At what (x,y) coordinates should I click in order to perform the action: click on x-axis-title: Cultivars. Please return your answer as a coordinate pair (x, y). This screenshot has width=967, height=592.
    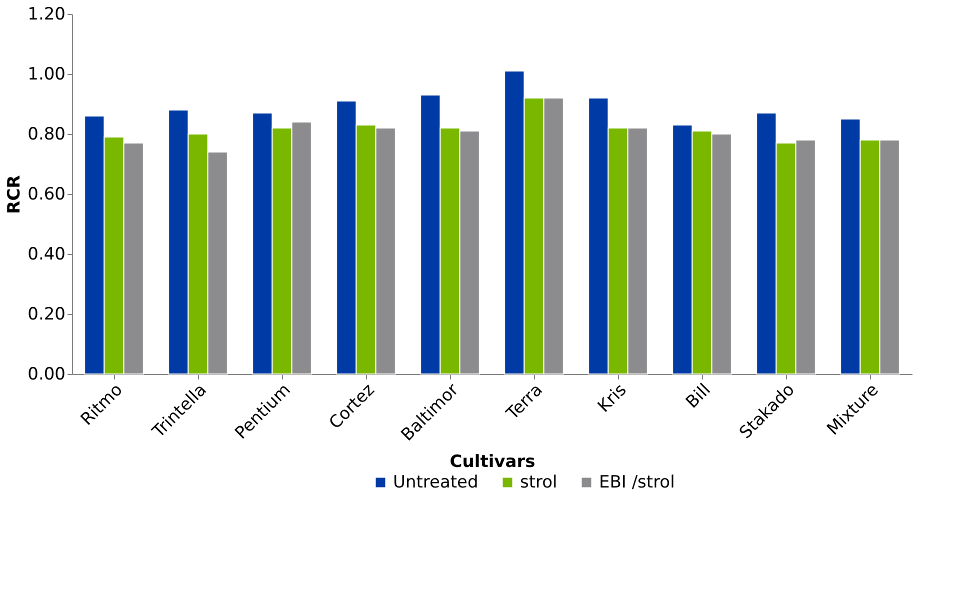
    Looking at the image, I should click on (493, 462).